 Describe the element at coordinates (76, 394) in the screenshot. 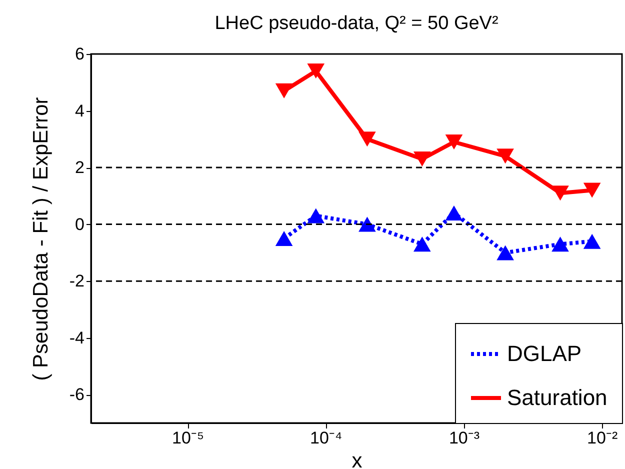

I see `y-tick-label: -6` at that location.